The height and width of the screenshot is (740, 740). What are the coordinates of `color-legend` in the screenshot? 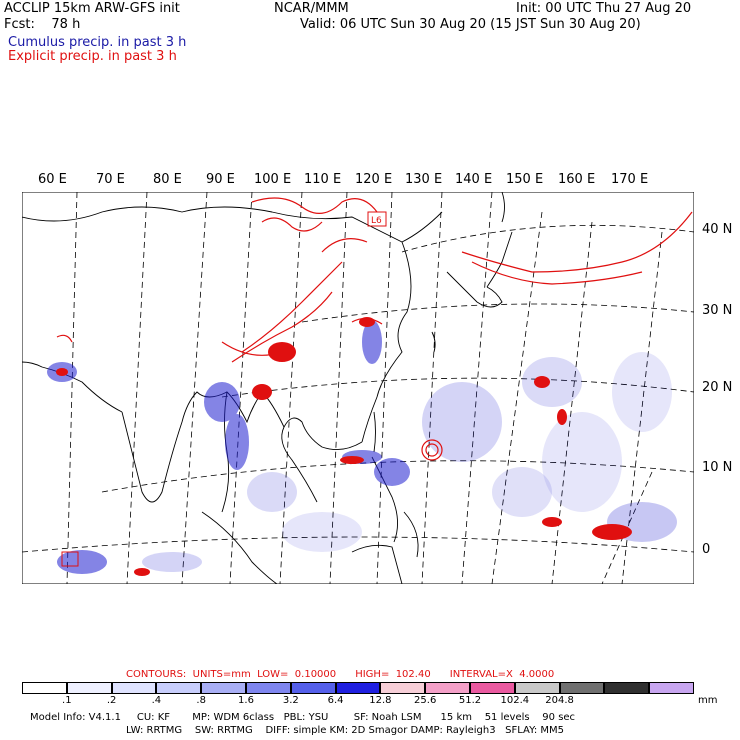 It's located at (358, 688).